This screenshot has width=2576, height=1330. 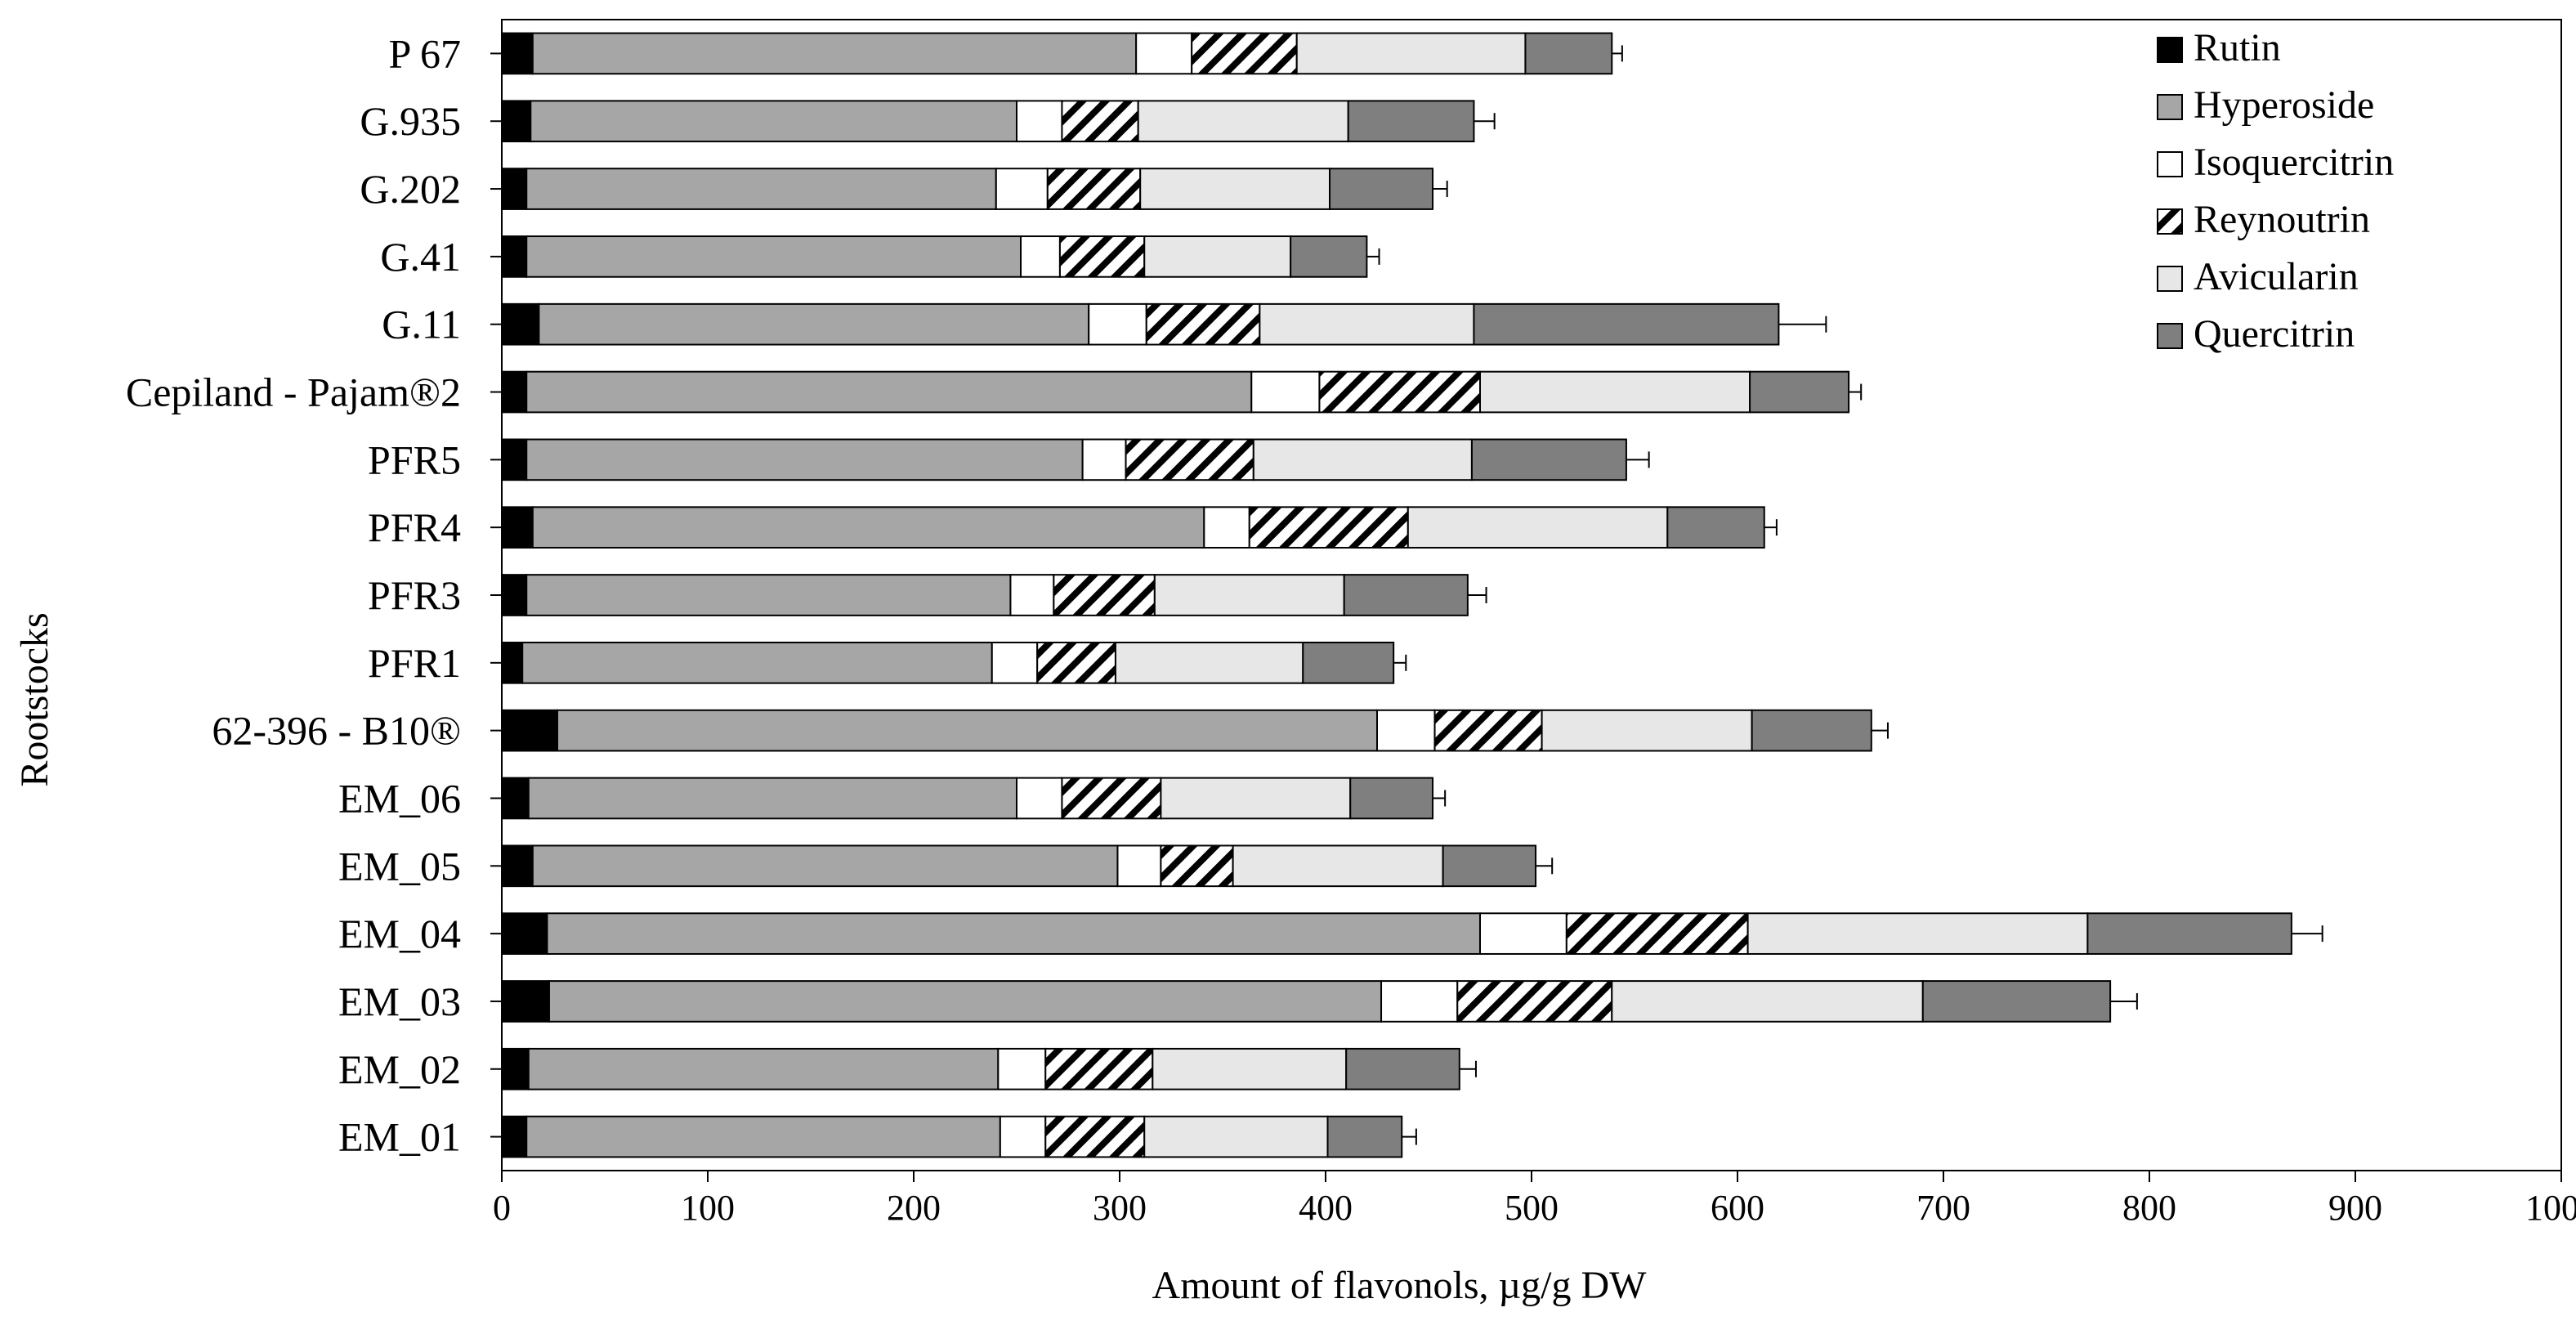 I want to click on x-tick-label: 600, so click(x=1737, y=1208).